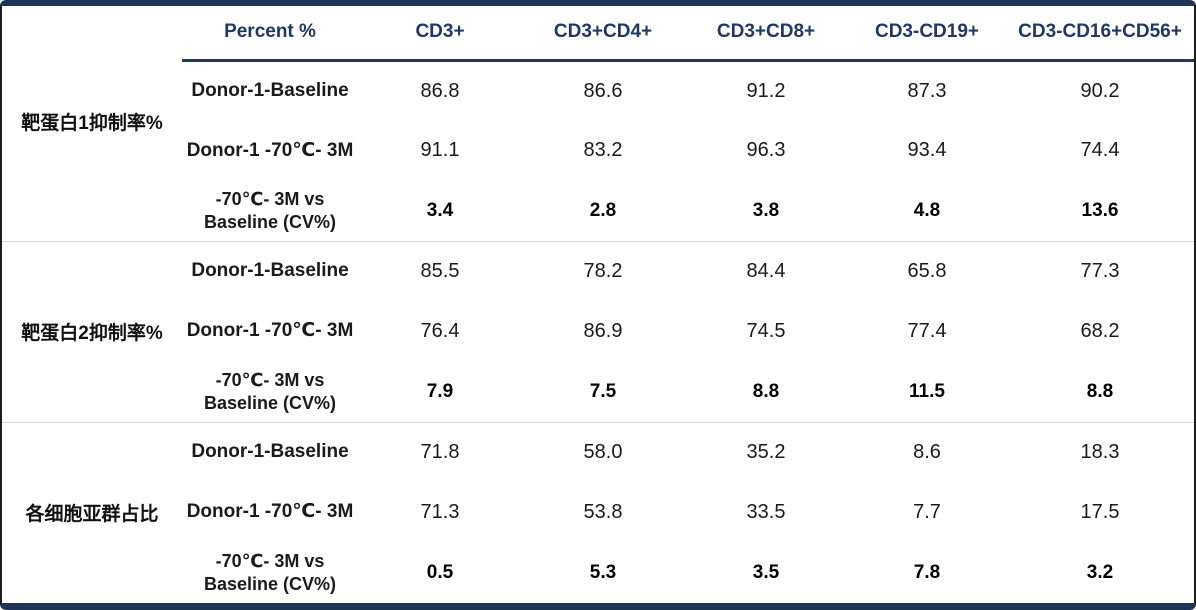 This screenshot has width=1196, height=610. Describe the element at coordinates (927, 511) in the screenshot. I see `value-cell: 7.7` at that location.